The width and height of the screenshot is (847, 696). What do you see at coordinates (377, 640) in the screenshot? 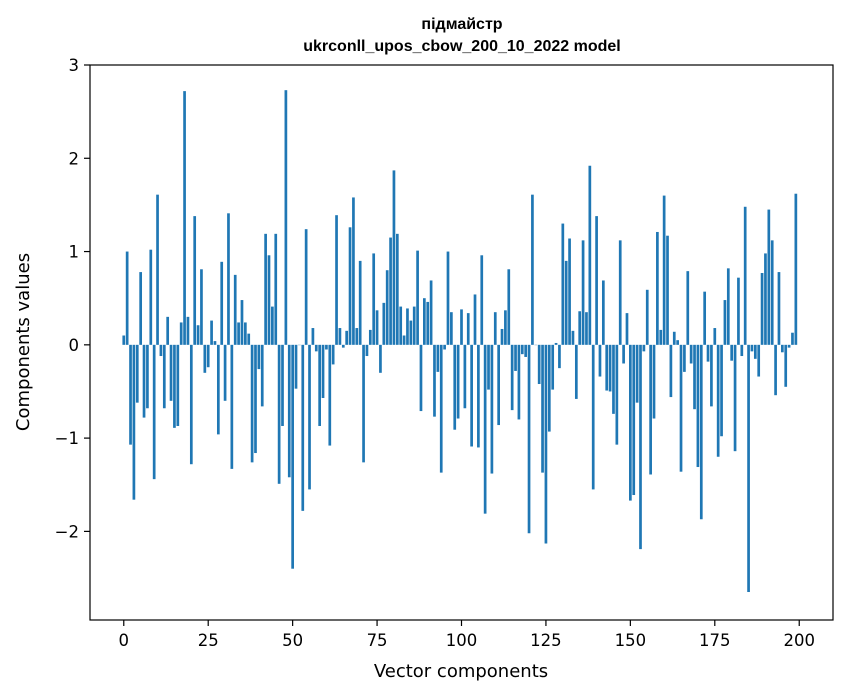
I see `x-tick-label: 75` at bounding box center [377, 640].